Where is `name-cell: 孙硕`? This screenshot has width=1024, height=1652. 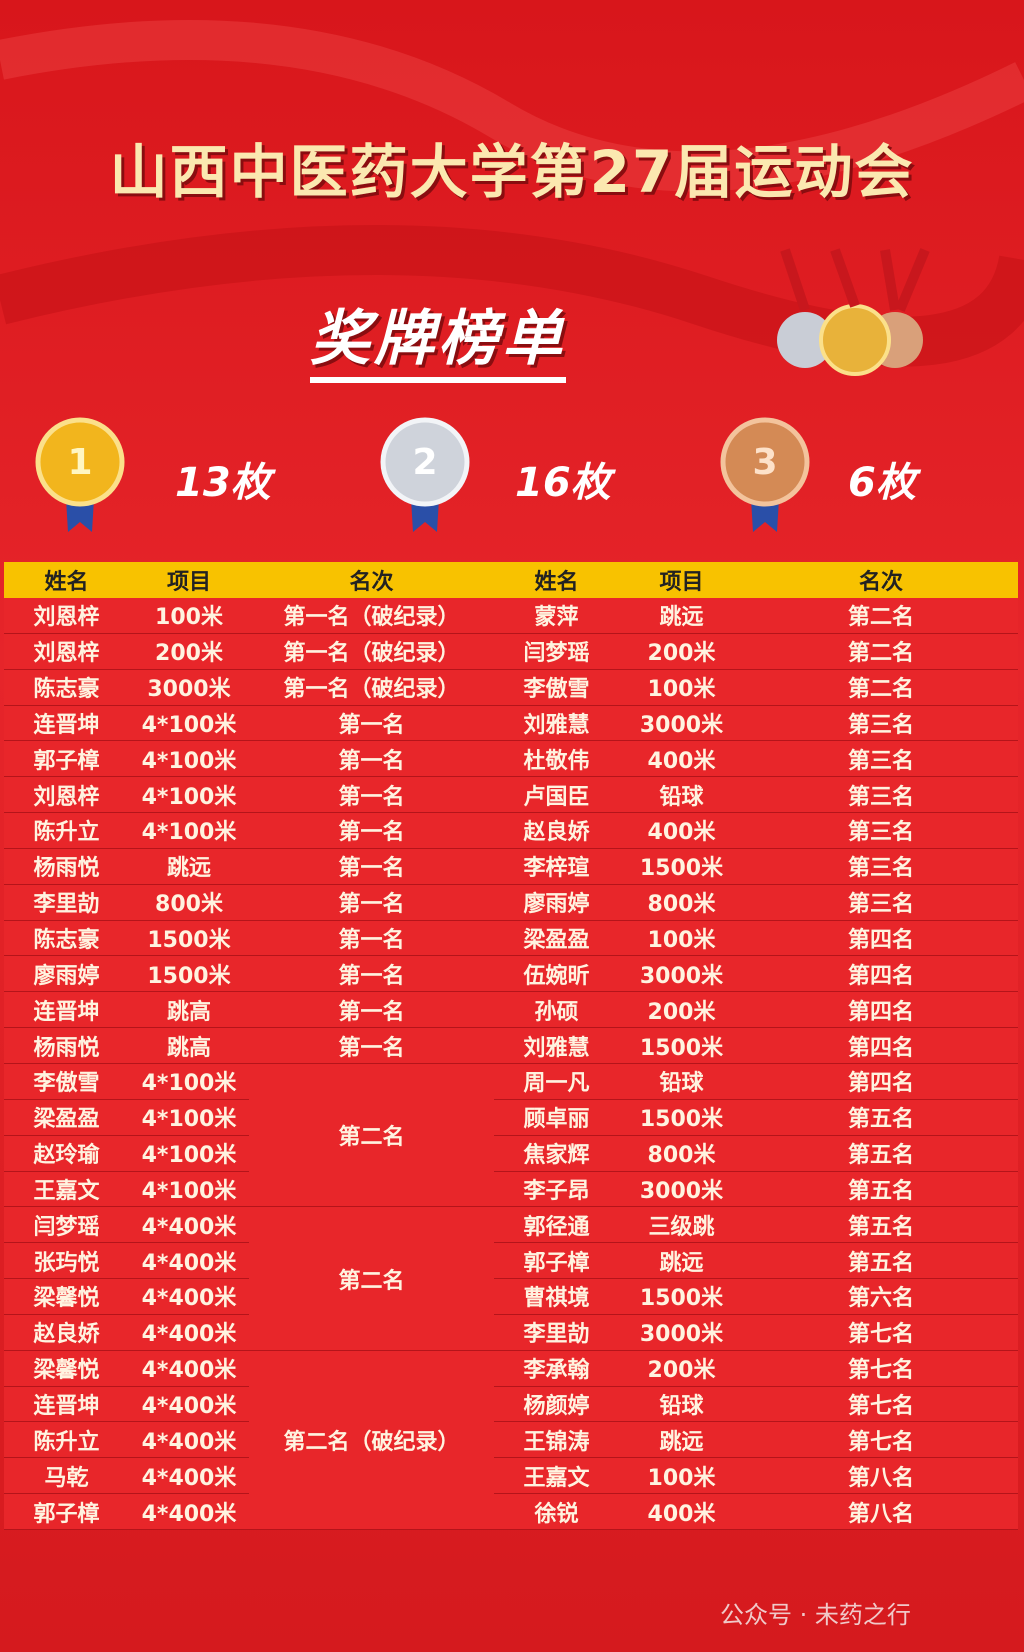
name-cell: 孙硕 is located at coordinates (556, 1010).